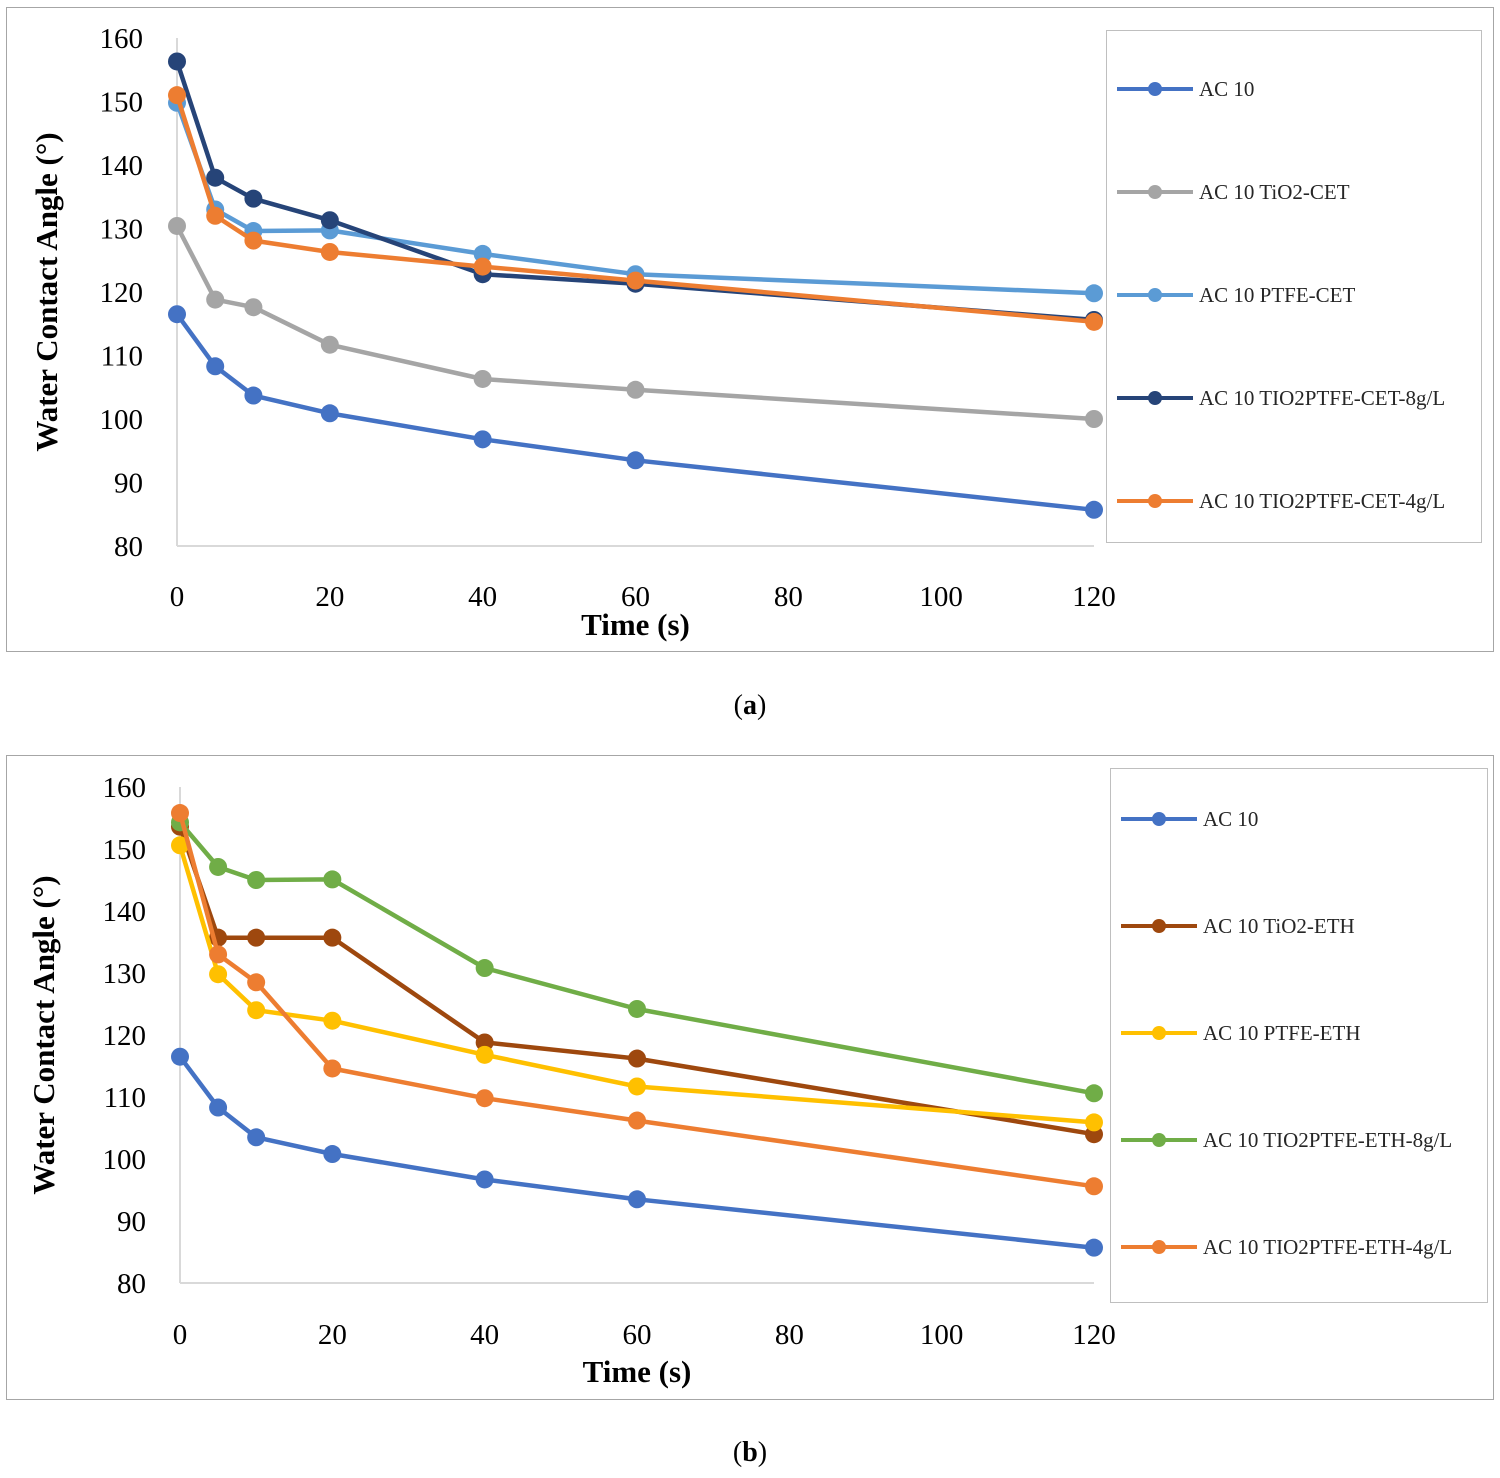  I want to click on x-tick-label: 80, so click(788, 597).